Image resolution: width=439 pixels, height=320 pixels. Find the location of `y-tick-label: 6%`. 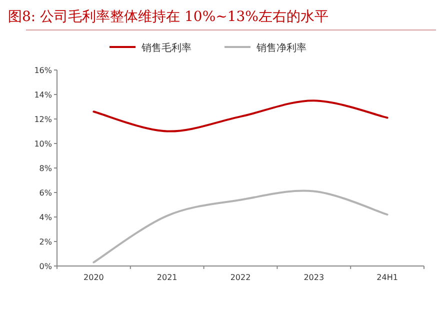

y-tick-label: 6% is located at coordinates (45, 193).